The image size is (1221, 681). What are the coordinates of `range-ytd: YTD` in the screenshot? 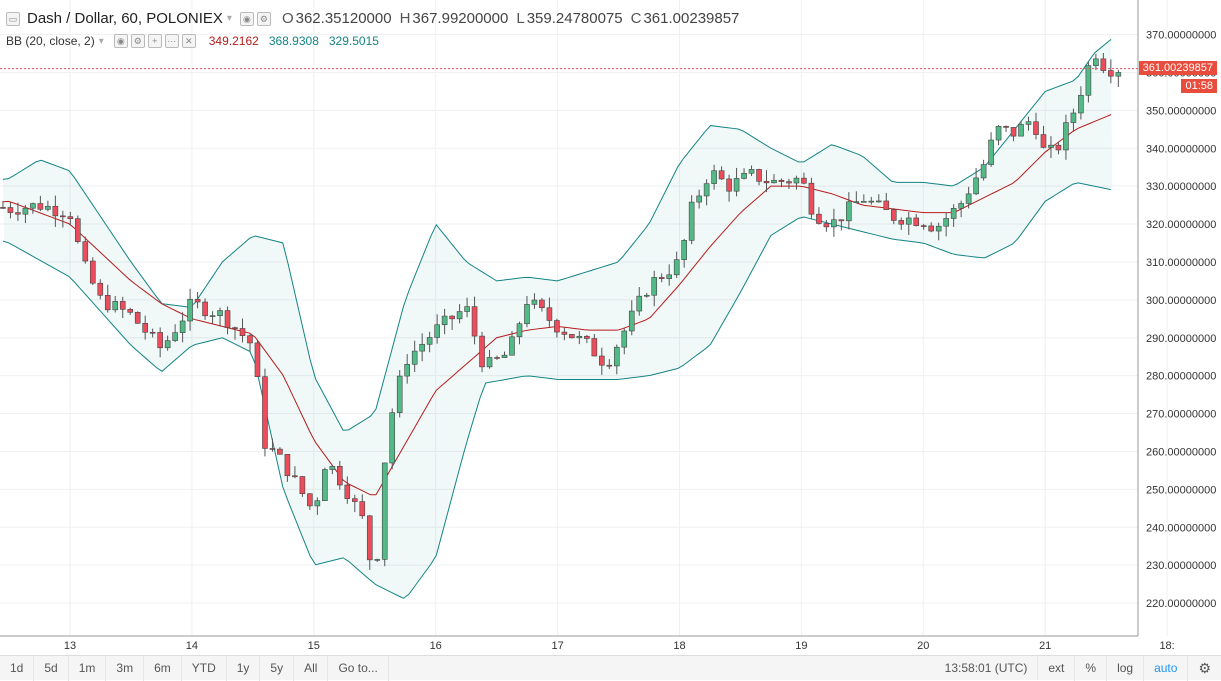 It's located at (204, 668).